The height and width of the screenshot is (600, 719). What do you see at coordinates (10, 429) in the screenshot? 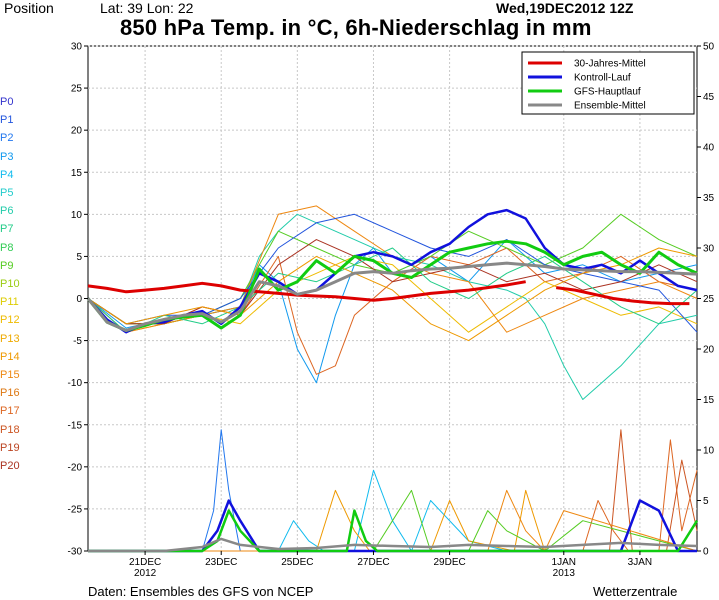
I see `member-label-p18: P18` at bounding box center [10, 429].